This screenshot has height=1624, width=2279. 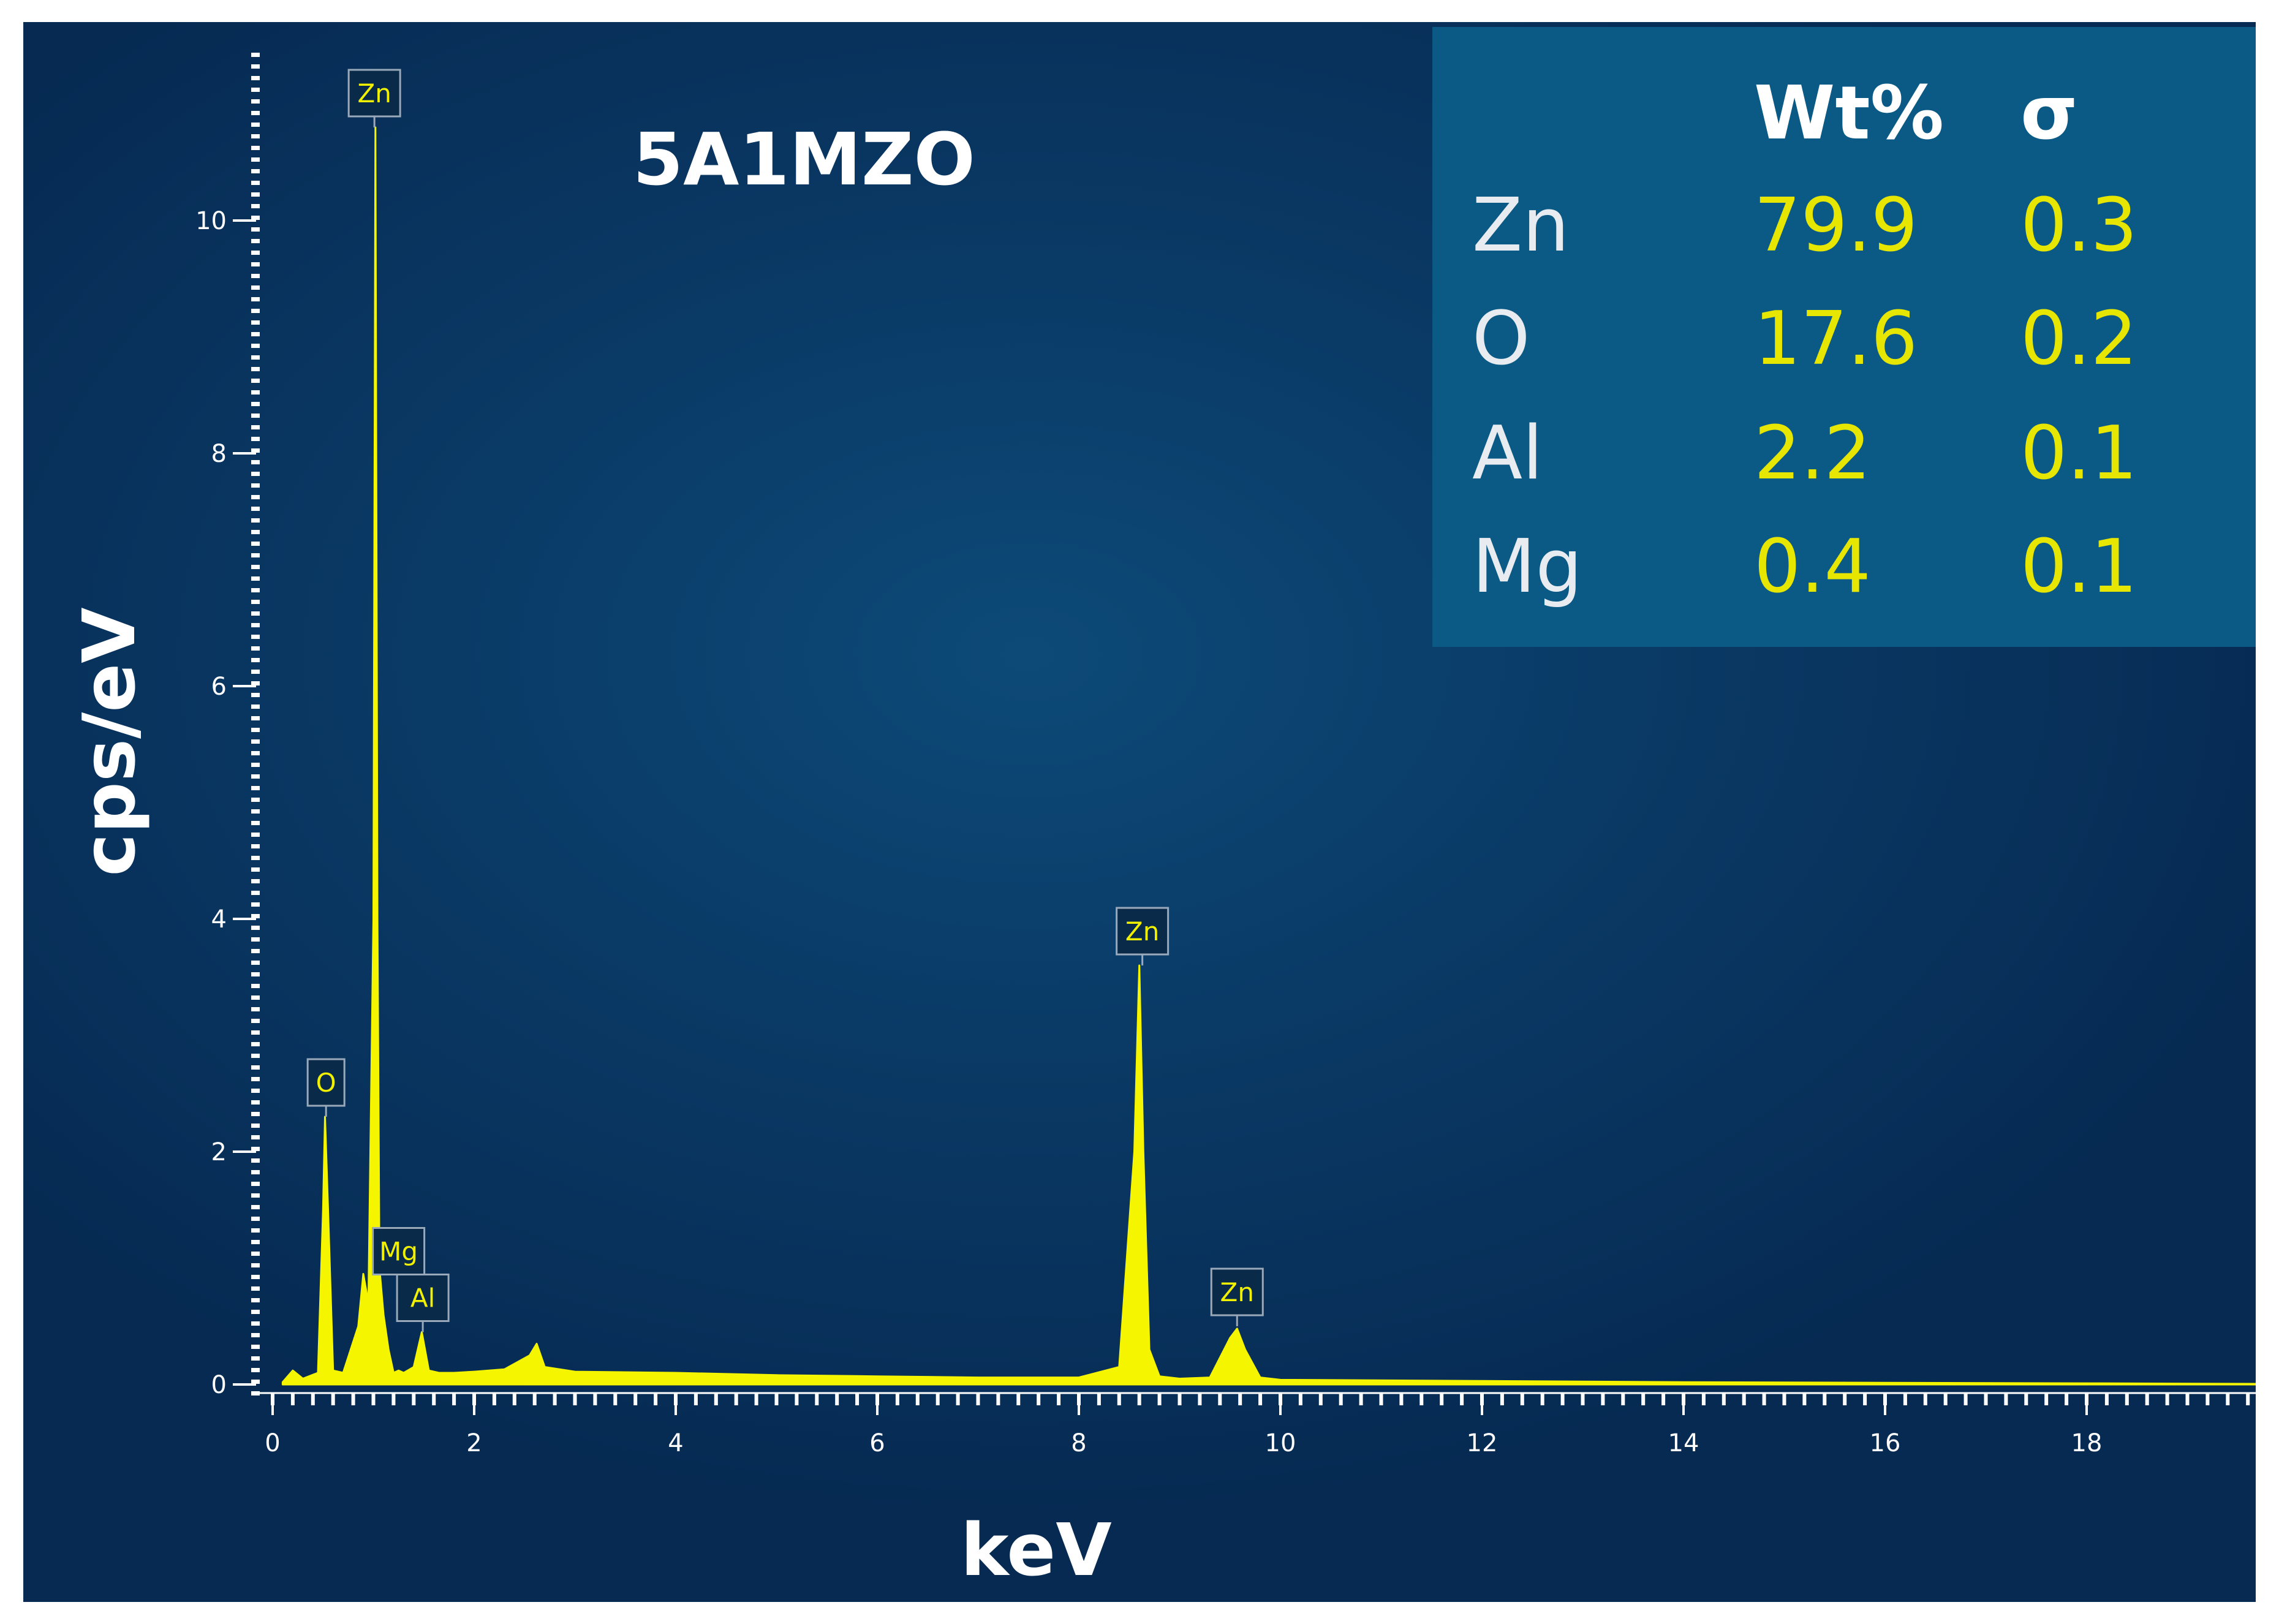 What do you see at coordinates (219, 454) in the screenshot?
I see `y-tick-label: 8` at bounding box center [219, 454].